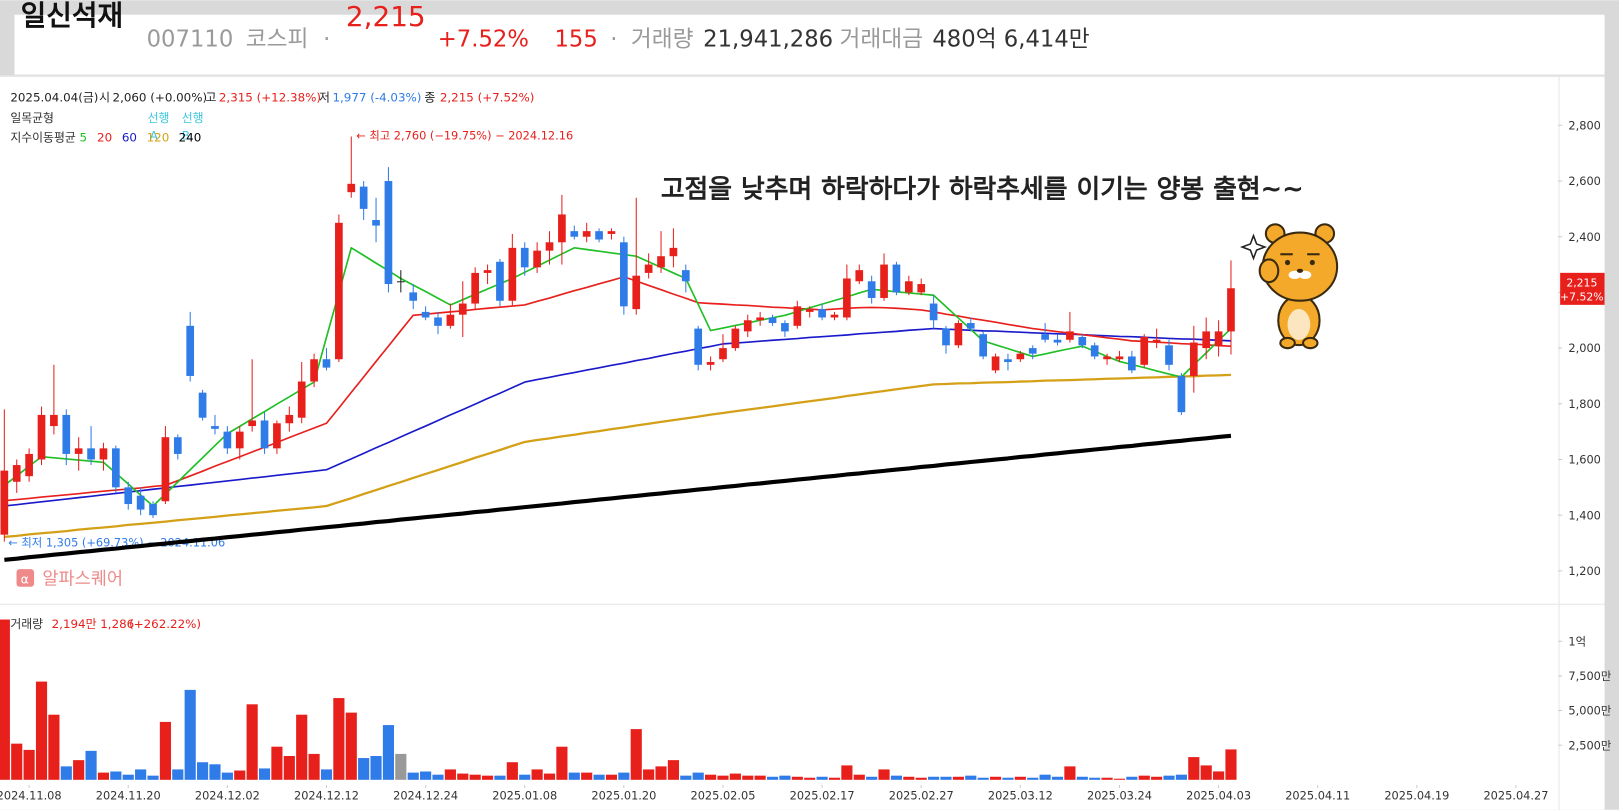 The width and height of the screenshot is (1619, 810). I want to click on comment: 고점을 낮추며 하락하다가 하락추세를 이기는 양봉 출현~~, so click(982, 189).